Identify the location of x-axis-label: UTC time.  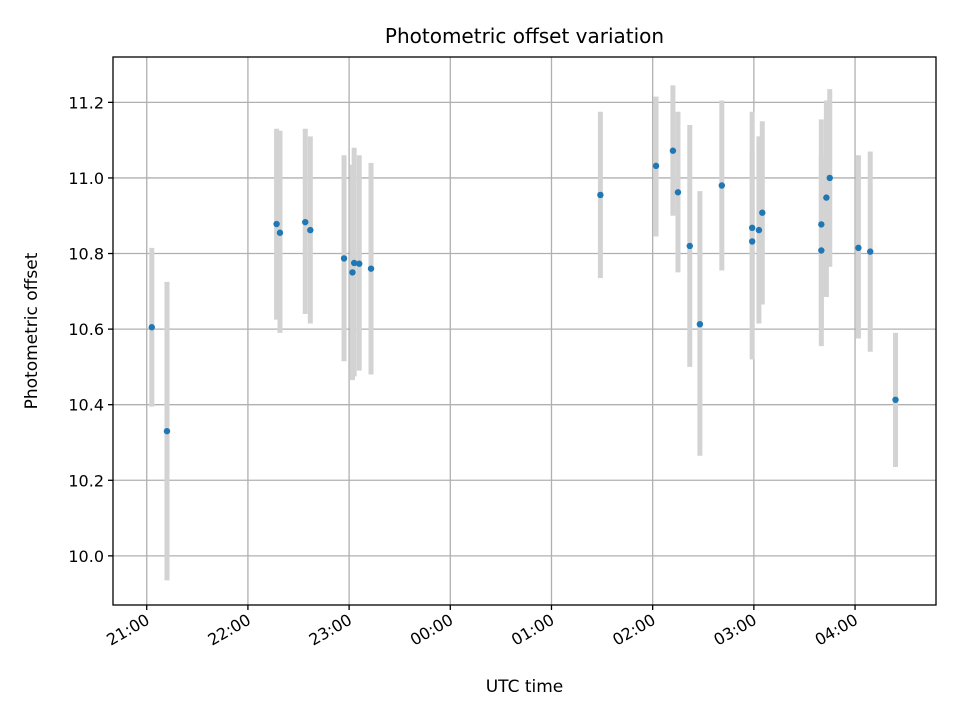
(525, 687).